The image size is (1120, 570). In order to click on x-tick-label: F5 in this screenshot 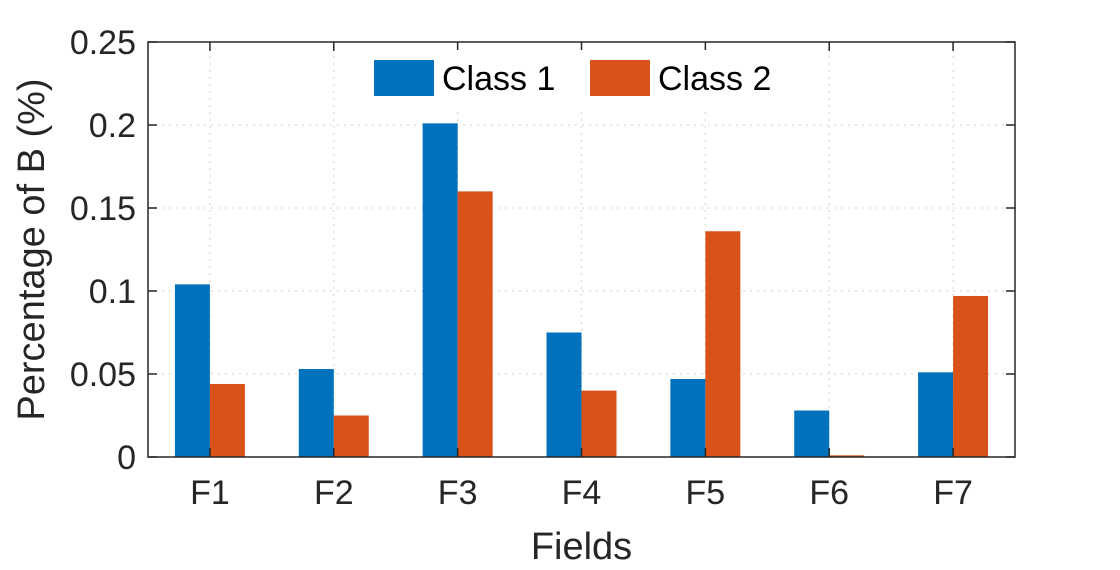, I will do `click(706, 493)`.